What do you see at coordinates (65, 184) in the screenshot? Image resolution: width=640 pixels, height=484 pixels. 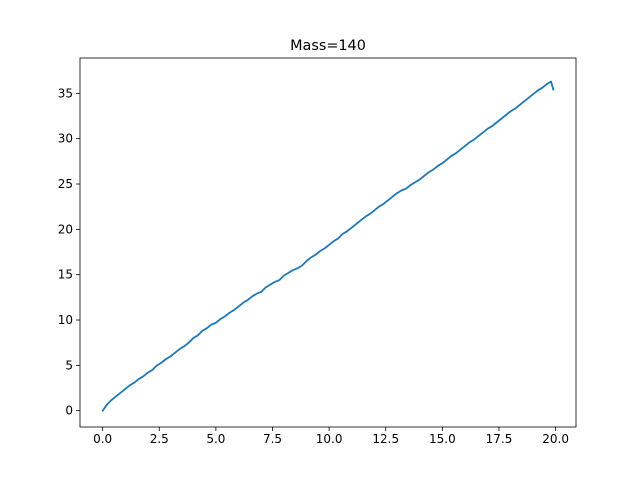 I see `y-tick-label: 25` at bounding box center [65, 184].